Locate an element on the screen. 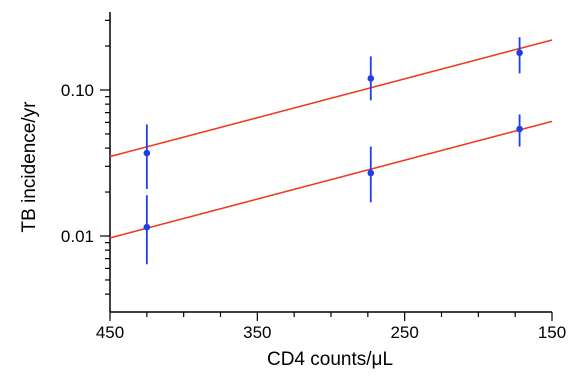  x-tick-label: 350 is located at coordinates (257, 332).